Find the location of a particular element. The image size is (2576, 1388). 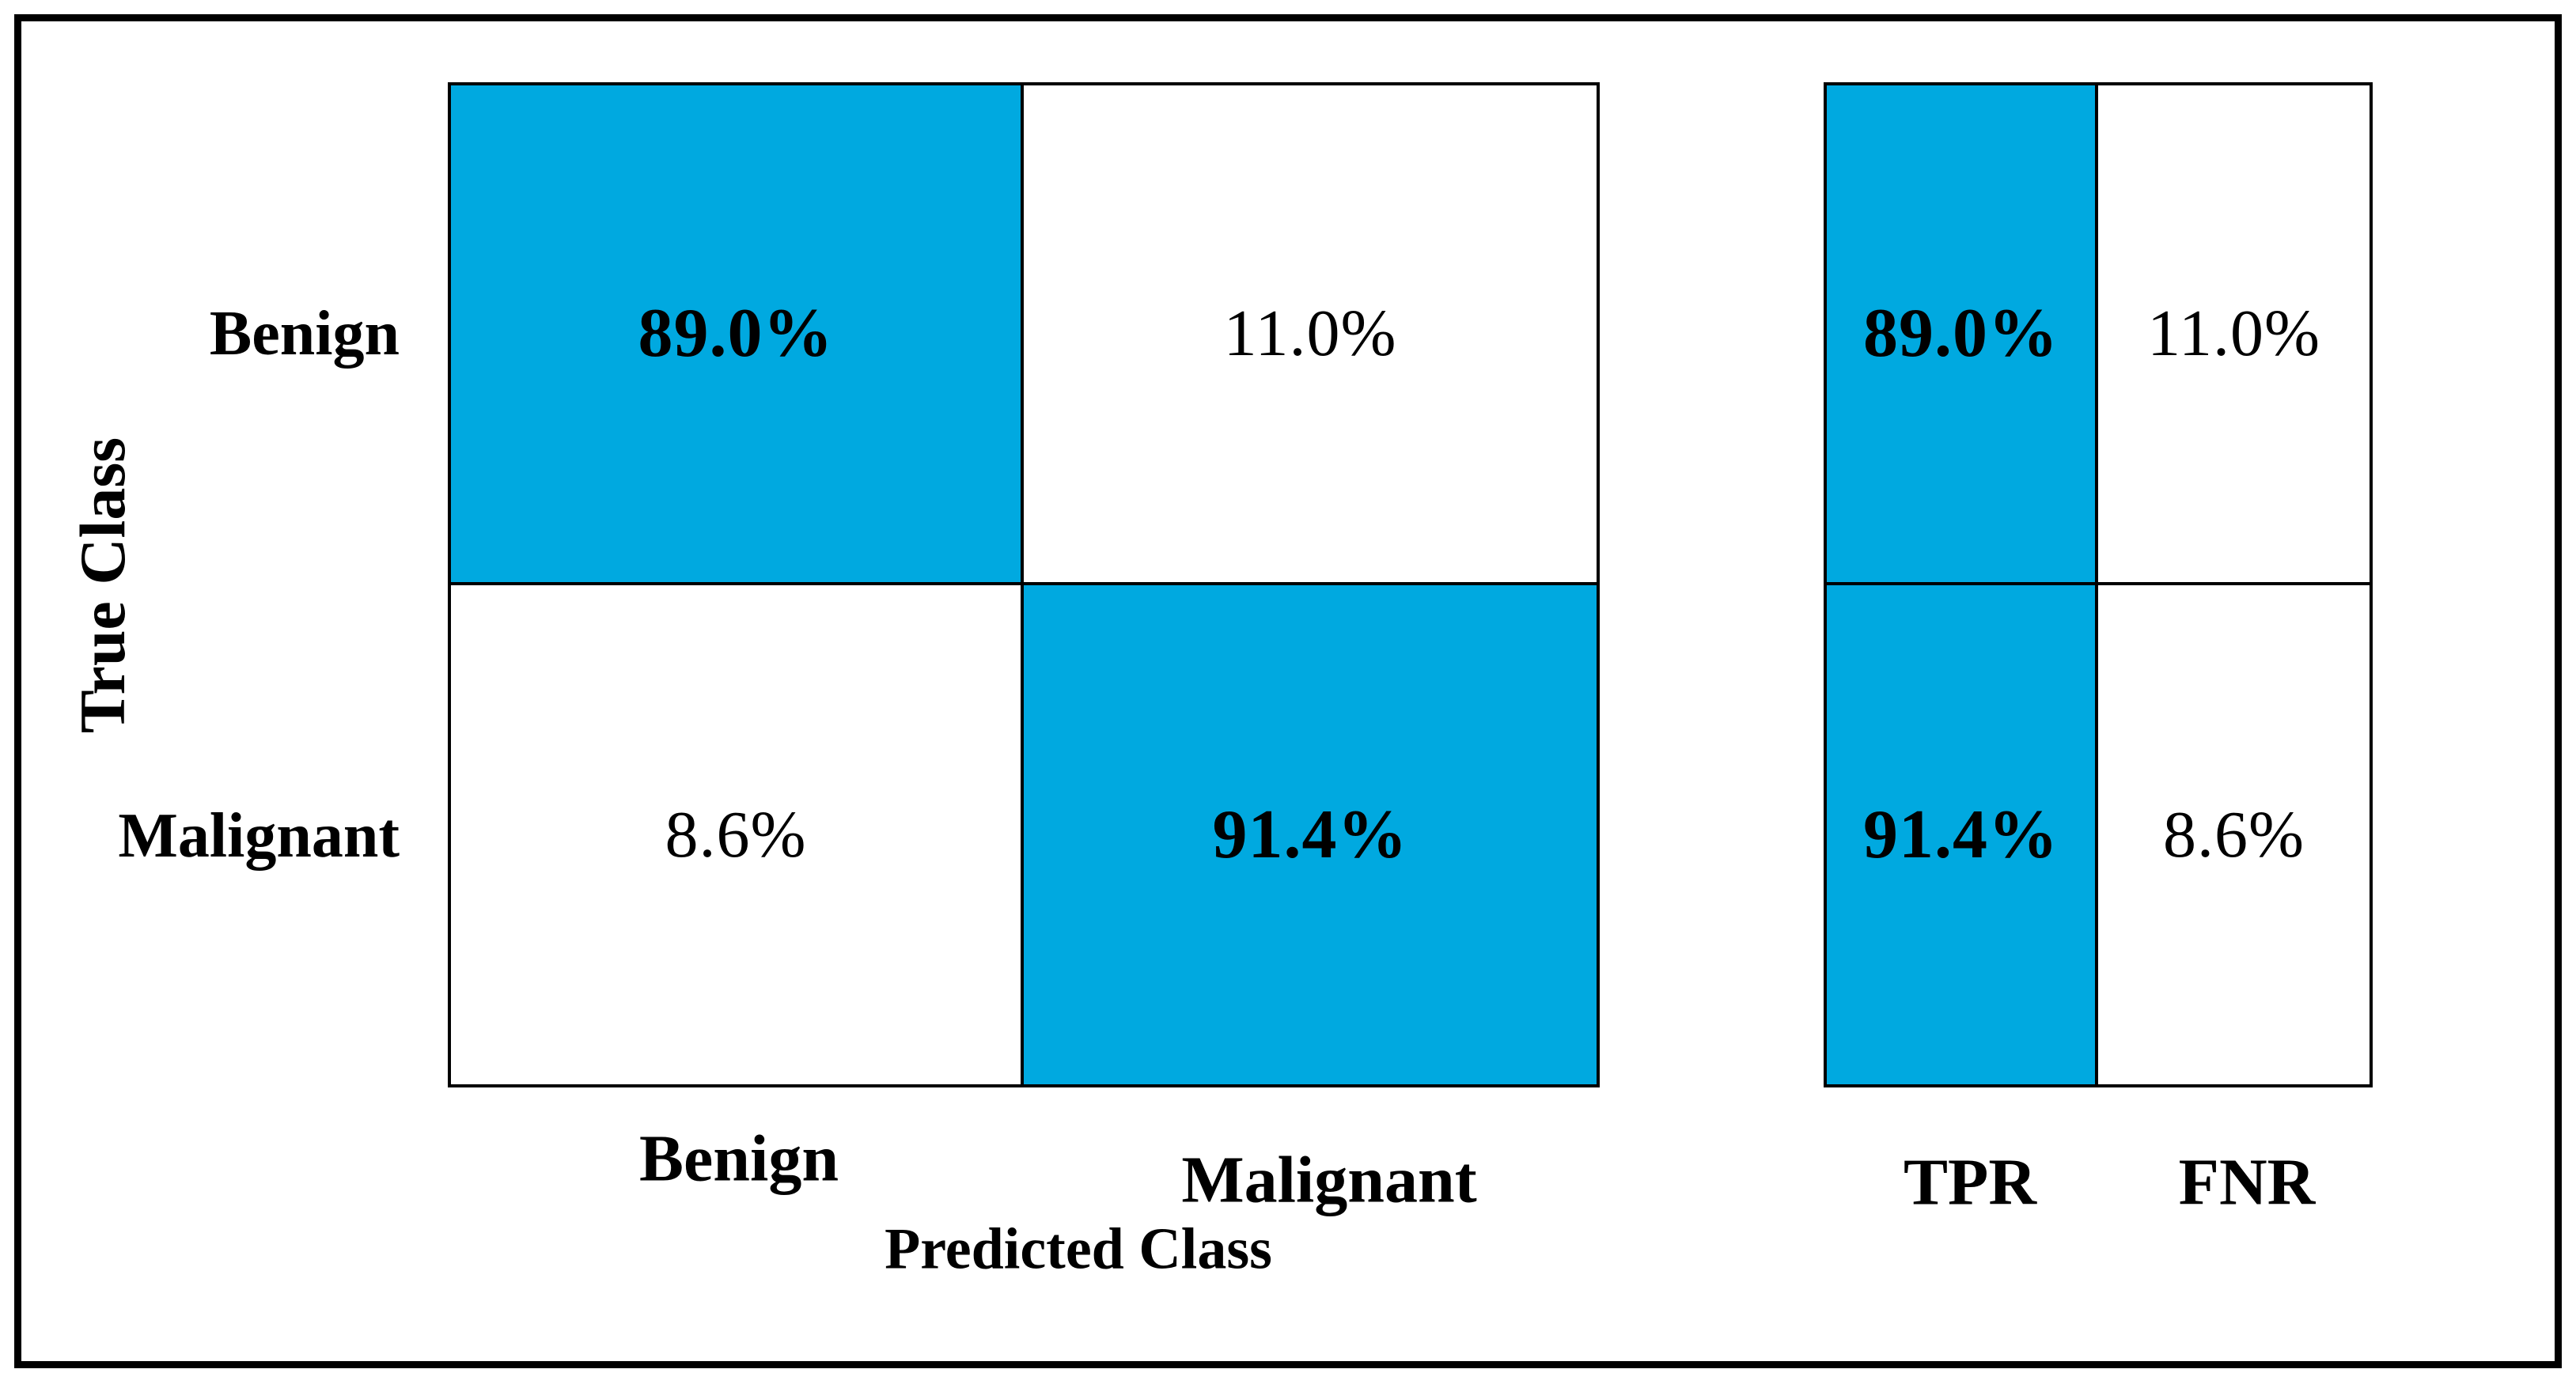

summary-cell-fnr-malignant: 8.6% is located at coordinates (2234, 834).